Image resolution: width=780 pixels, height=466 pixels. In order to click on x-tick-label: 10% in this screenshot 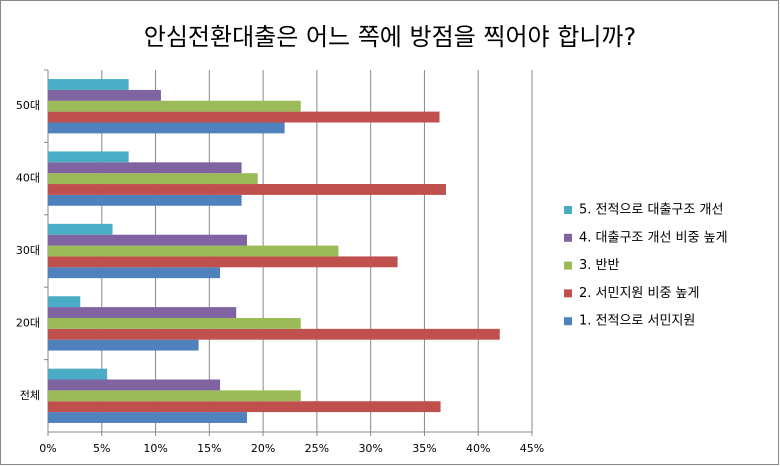, I will do `click(155, 448)`.